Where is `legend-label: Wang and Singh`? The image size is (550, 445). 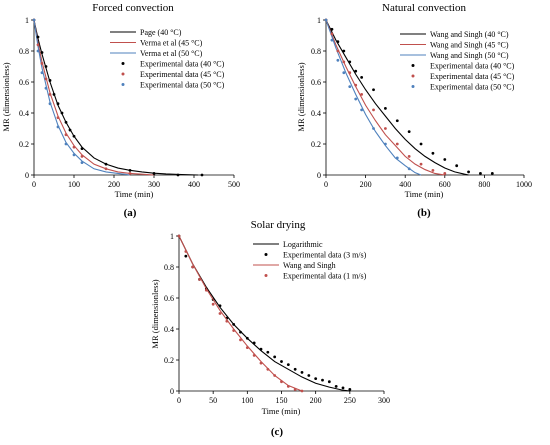 legend-label: Wang and Singh is located at coordinates (309, 265).